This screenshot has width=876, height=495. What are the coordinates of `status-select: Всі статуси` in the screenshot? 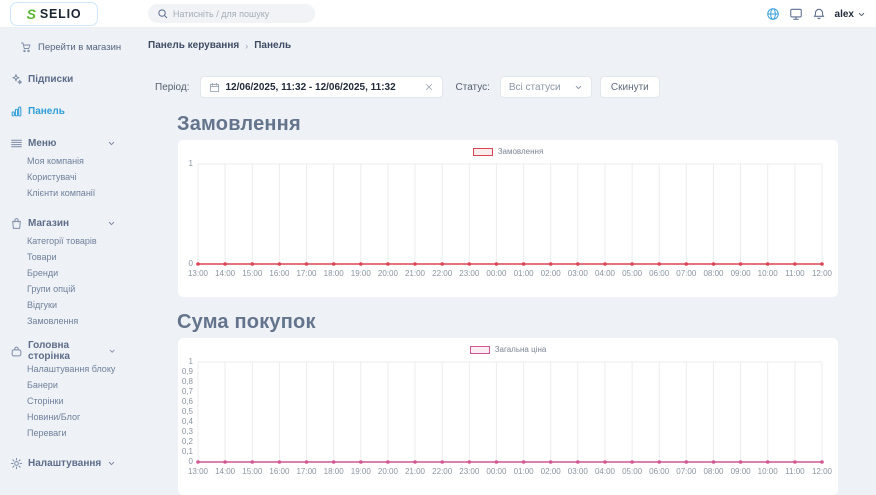 It's located at (546, 87).